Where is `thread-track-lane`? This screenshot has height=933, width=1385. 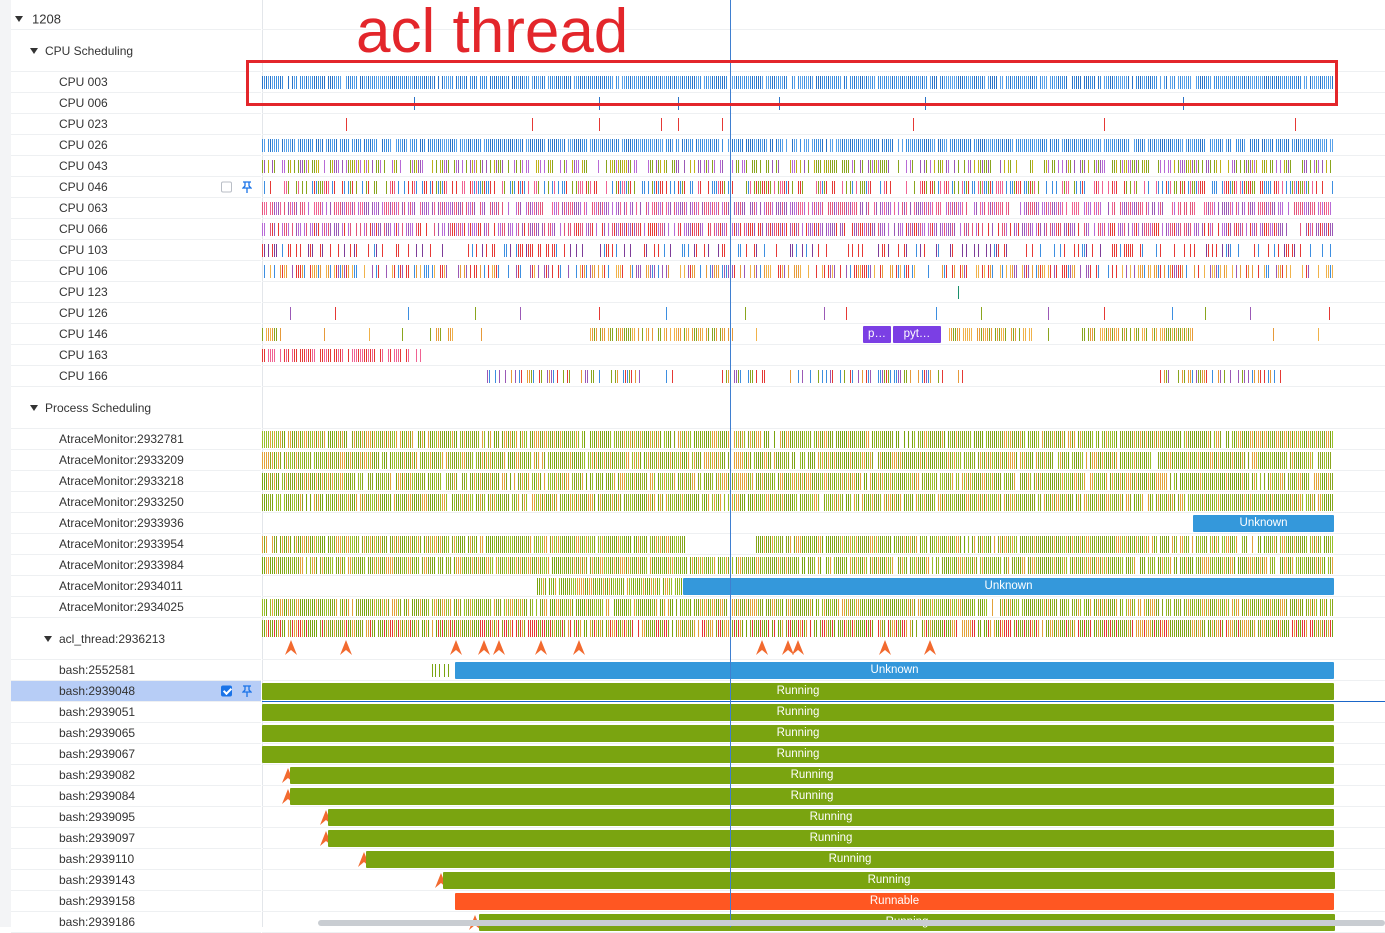
thread-track-lane is located at coordinates (823, 502).